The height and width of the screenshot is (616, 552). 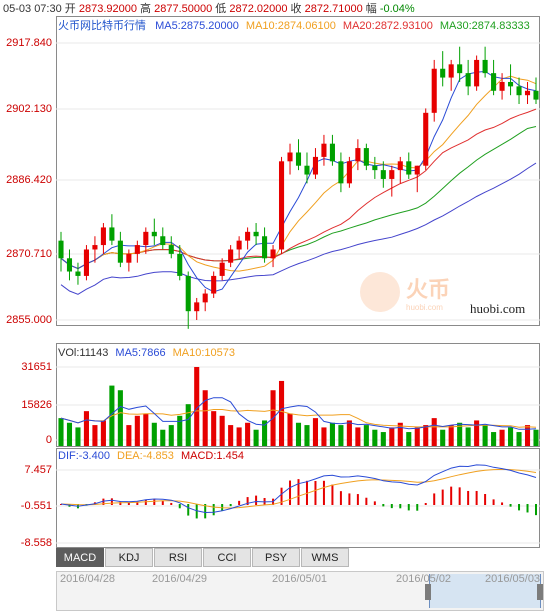 What do you see at coordinates (428, 592) in the screenshot?
I see `navigator-left-handle` at bounding box center [428, 592].